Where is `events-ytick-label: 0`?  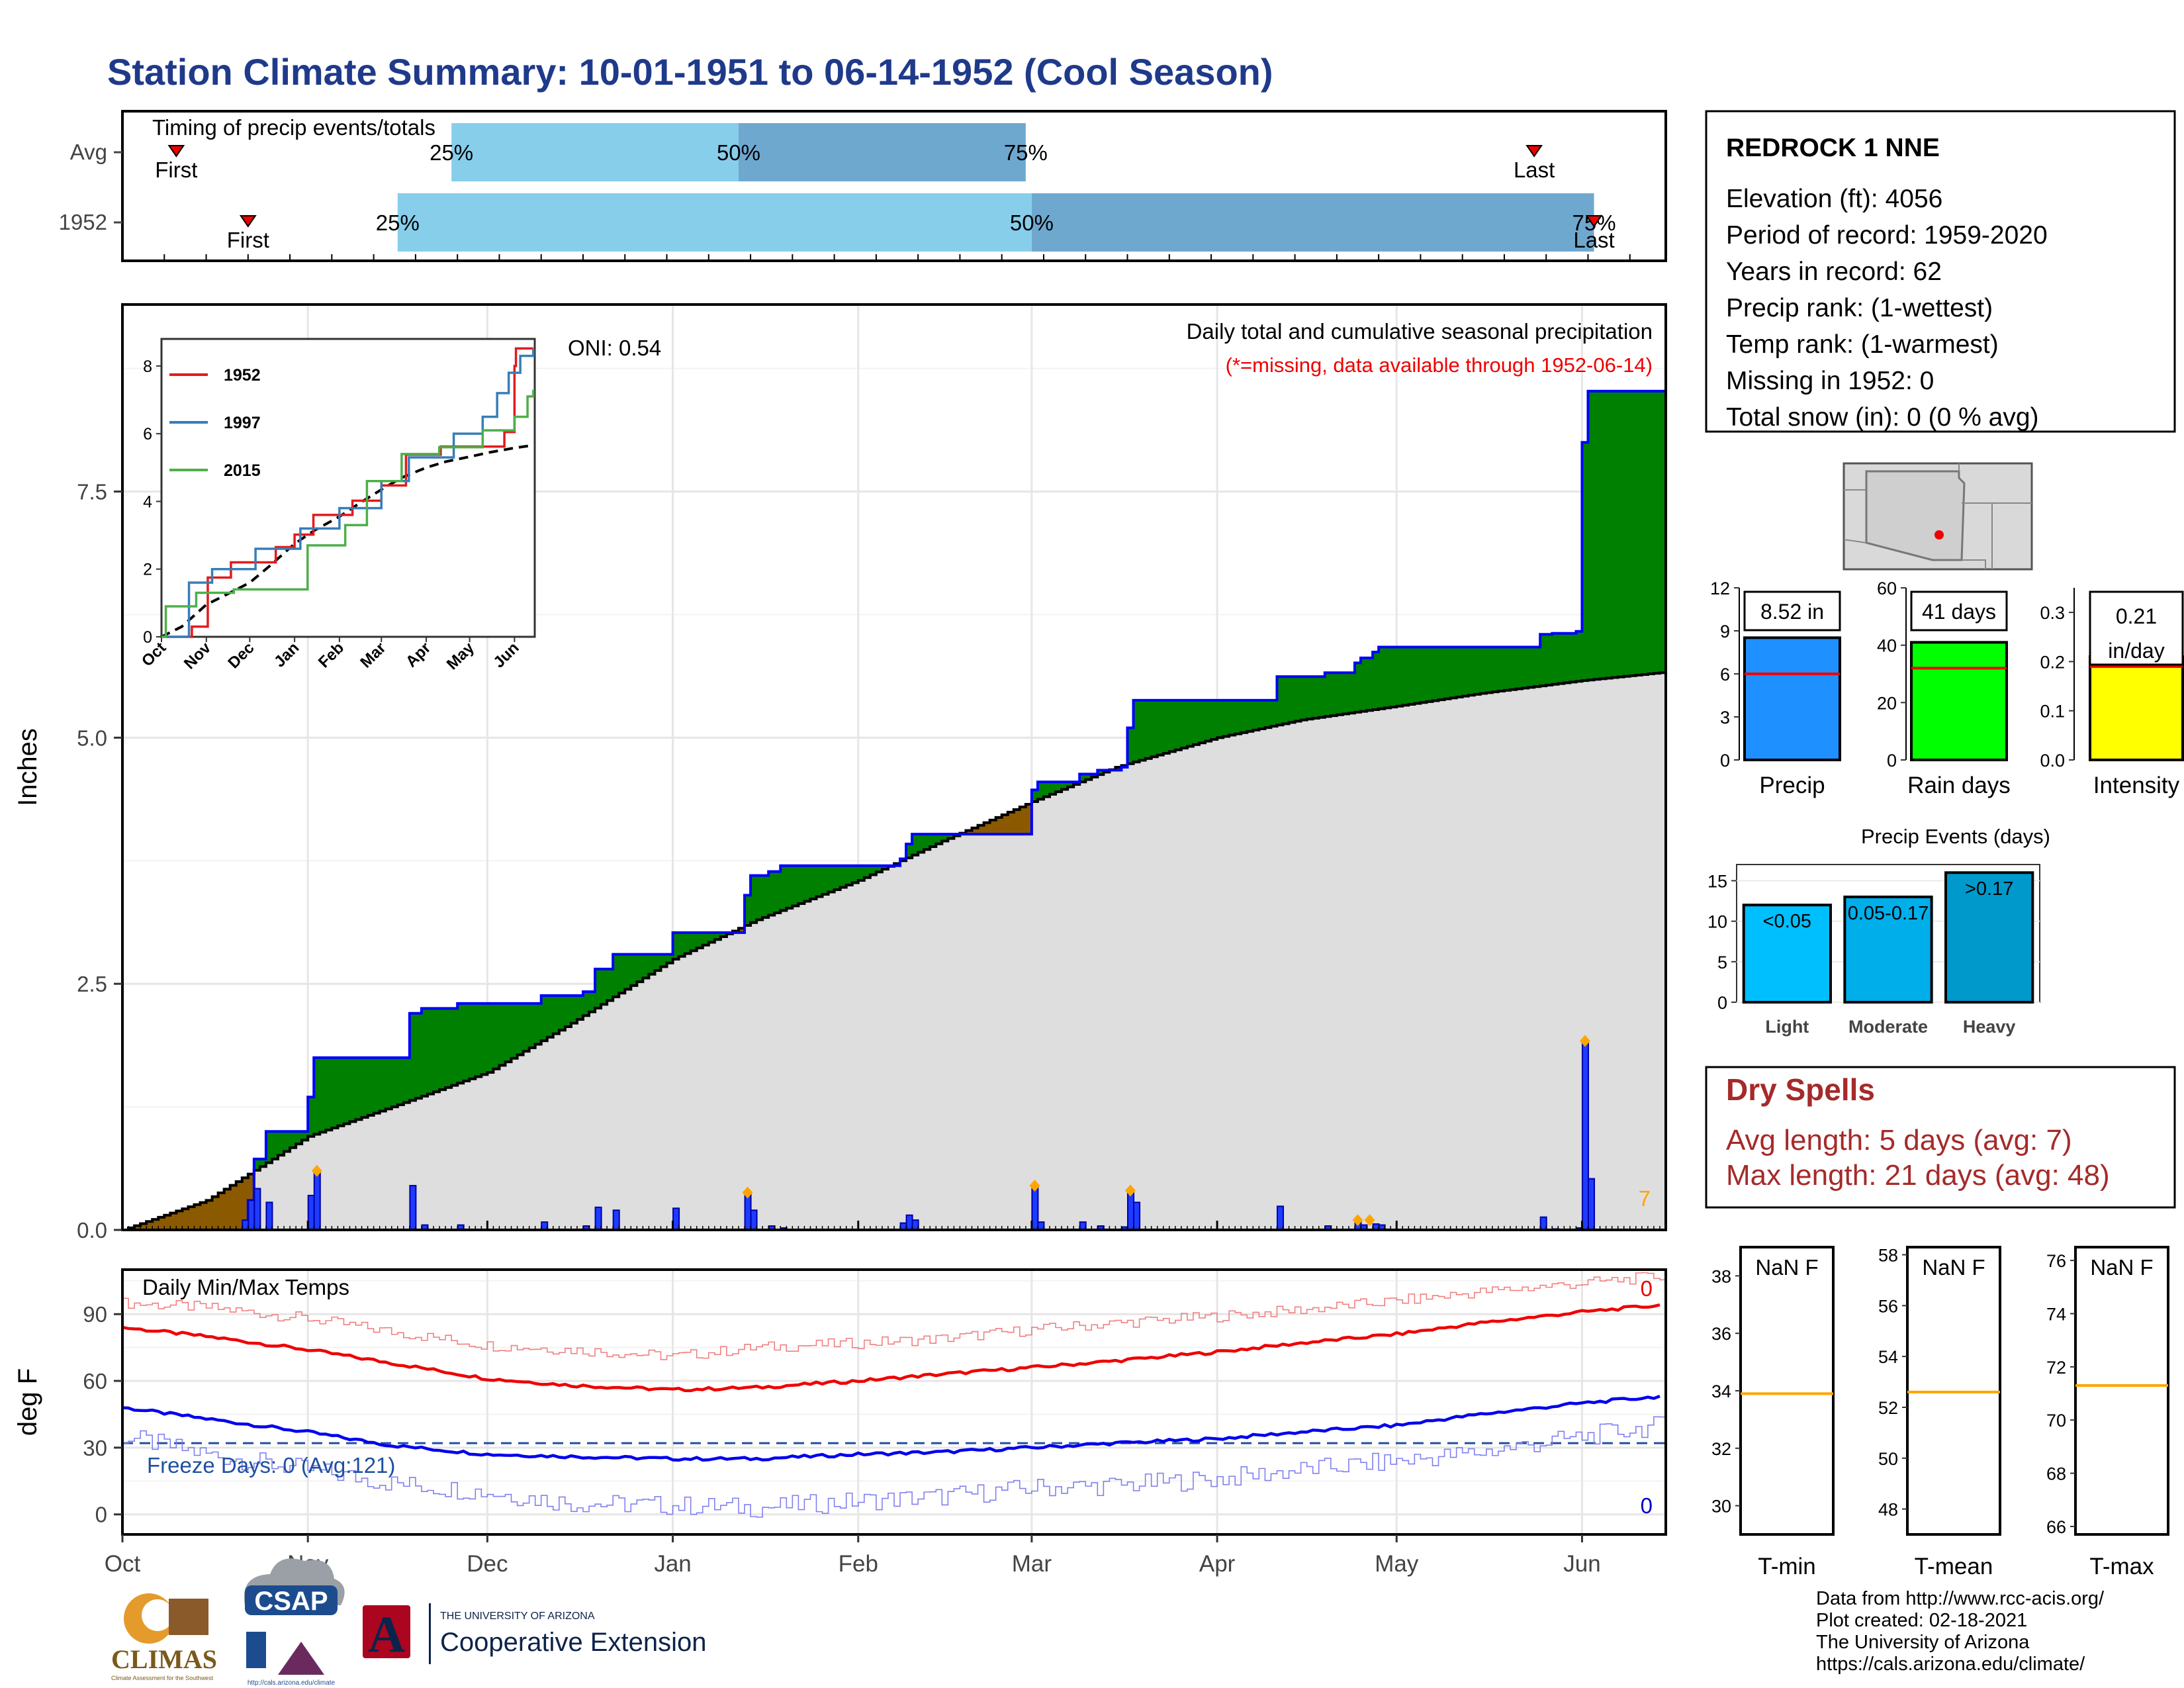 events-ytick-label: 0 is located at coordinates (1722, 1003).